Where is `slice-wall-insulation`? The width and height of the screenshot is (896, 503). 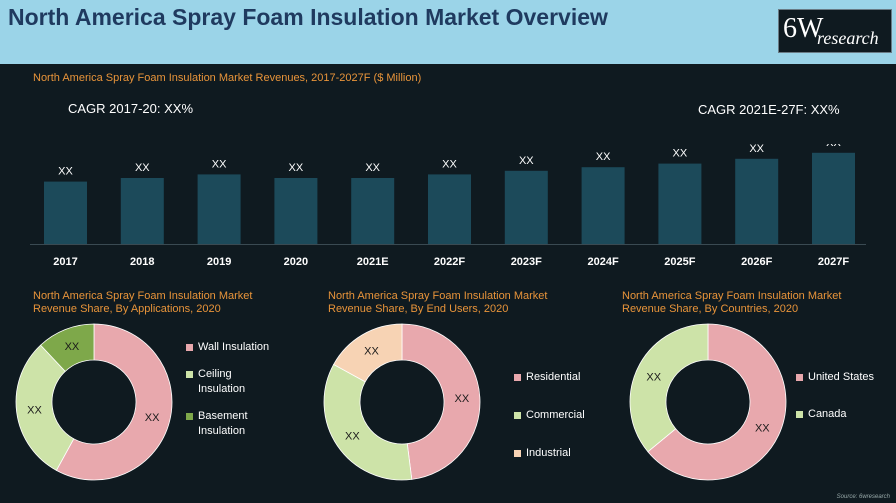 slice-wall-insulation is located at coordinates (114, 402).